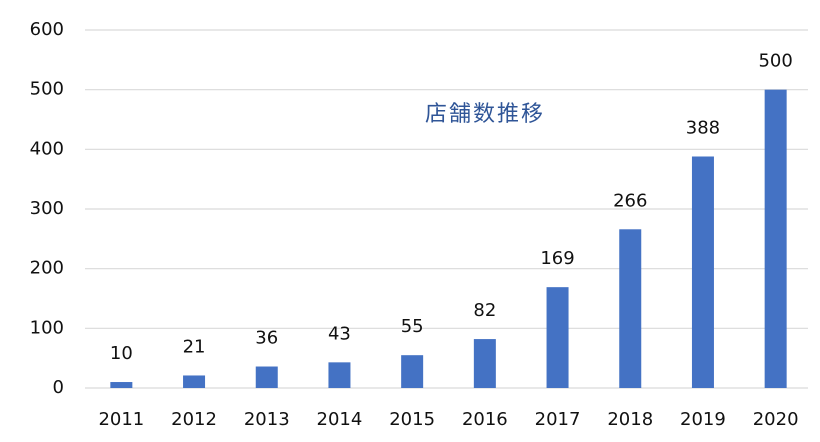 The height and width of the screenshot is (442, 820). I want to click on x-tick-label: 2015, so click(412, 419).